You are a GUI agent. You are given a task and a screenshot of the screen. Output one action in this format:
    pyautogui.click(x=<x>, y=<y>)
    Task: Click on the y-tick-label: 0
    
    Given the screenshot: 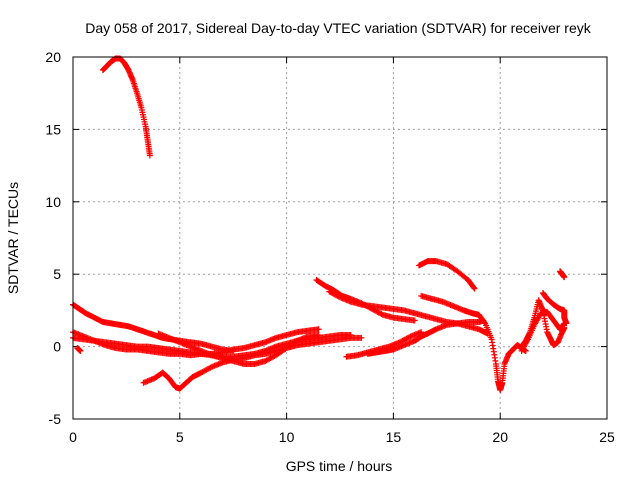 What is the action you would take?
    pyautogui.click(x=57, y=347)
    